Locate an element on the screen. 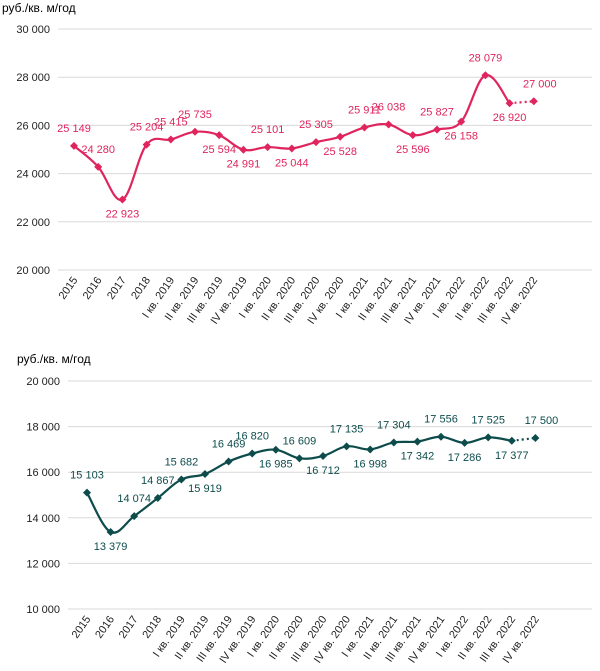 This screenshot has height=671, width=600. data-label: 16 820 is located at coordinates (252, 437).